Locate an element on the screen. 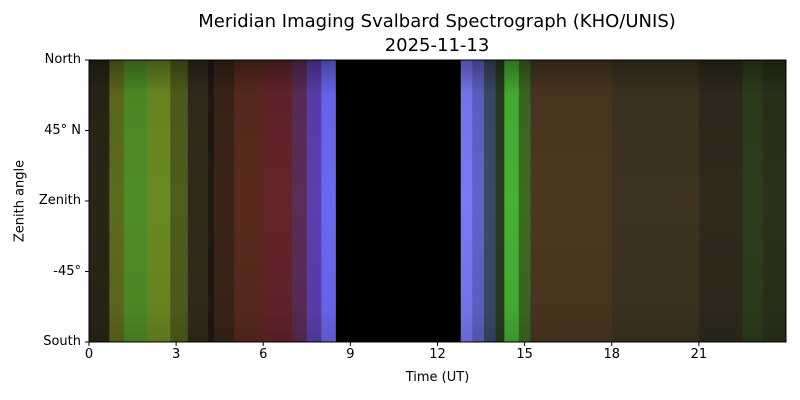 This screenshot has width=800, height=400. chart-subtitle: 2025-11-13 is located at coordinates (437, 45).